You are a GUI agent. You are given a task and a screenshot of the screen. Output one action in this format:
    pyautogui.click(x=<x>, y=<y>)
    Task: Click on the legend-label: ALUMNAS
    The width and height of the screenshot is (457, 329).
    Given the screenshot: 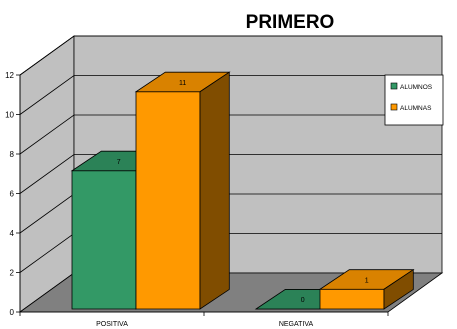 What is the action you would take?
    pyautogui.click(x=416, y=108)
    